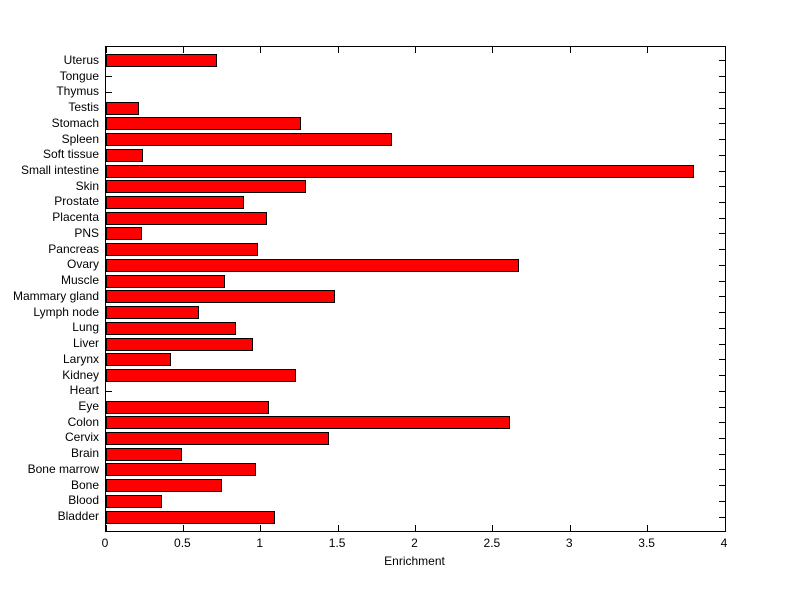 Image resolution: width=800 pixels, height=599 pixels. Describe the element at coordinates (88, 406) in the screenshot. I see `y-axis-label: Eye` at that location.